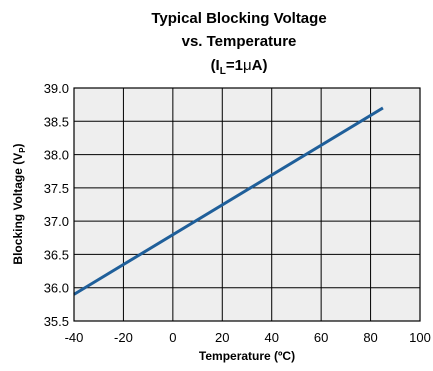 The image size is (433, 371). Describe the element at coordinates (239, 41) in the screenshot. I see `chart-title-line-2: vs. Temperature` at that location.